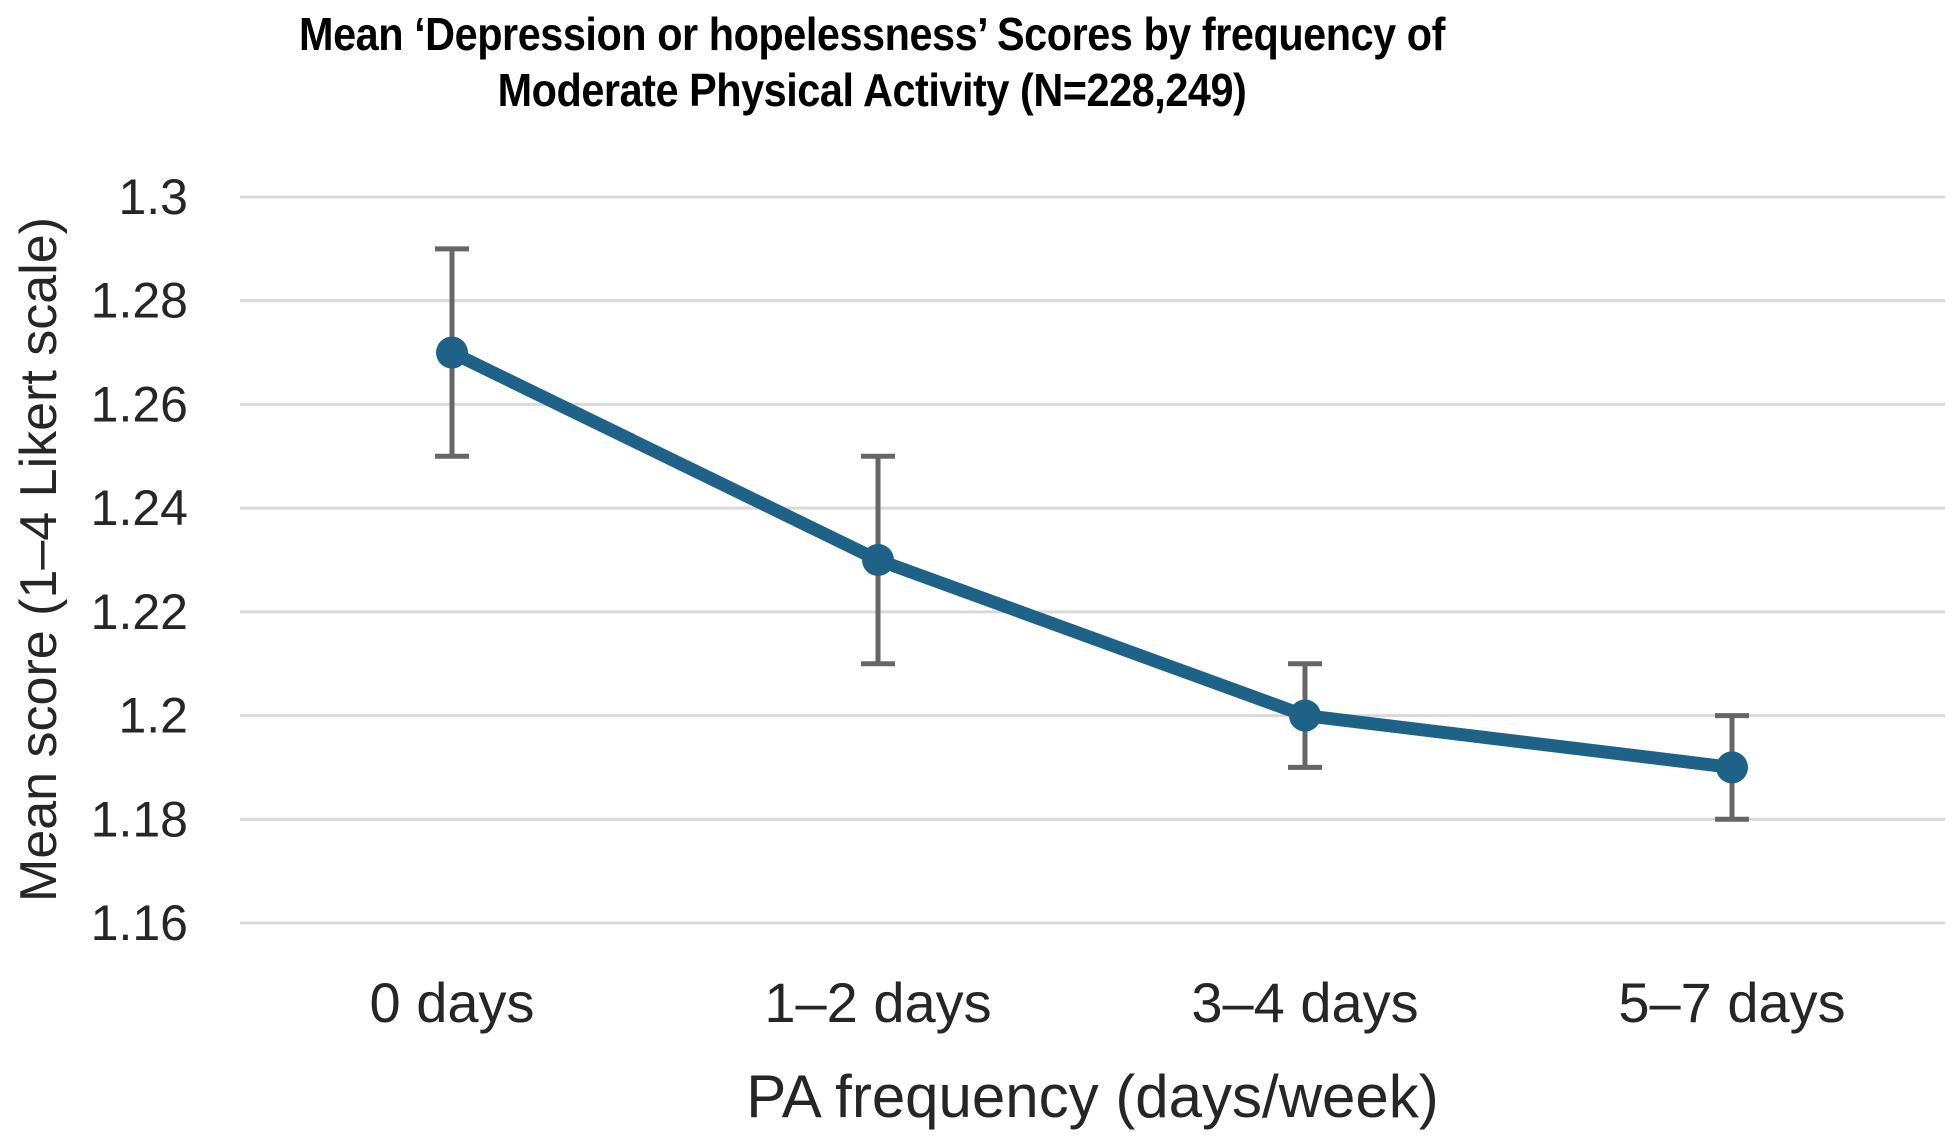  What do you see at coordinates (1731, 1002) in the screenshot?
I see `x-tick-label: 5–7 days` at bounding box center [1731, 1002].